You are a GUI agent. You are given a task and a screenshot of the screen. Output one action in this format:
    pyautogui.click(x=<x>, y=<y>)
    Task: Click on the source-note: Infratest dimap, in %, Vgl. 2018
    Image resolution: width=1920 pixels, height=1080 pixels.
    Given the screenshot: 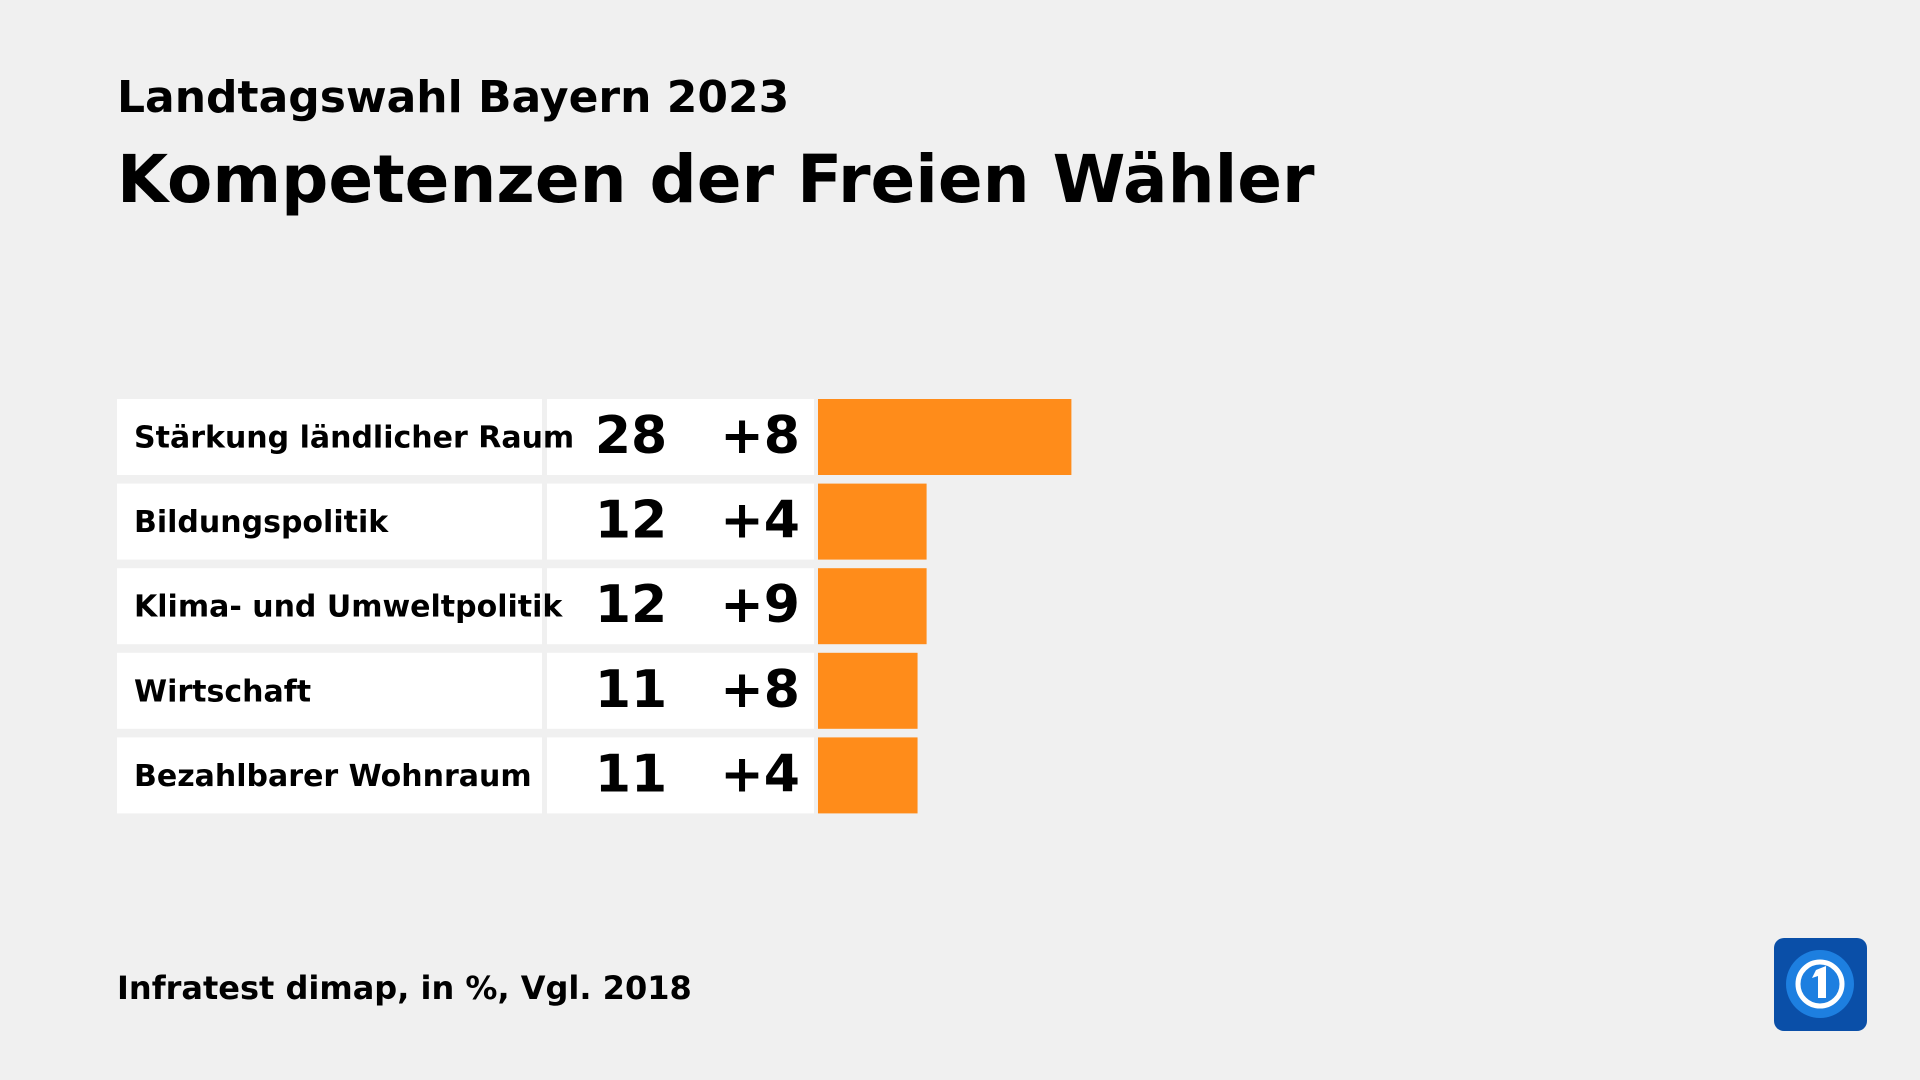 What is the action you would take?
    pyautogui.click(x=404, y=988)
    